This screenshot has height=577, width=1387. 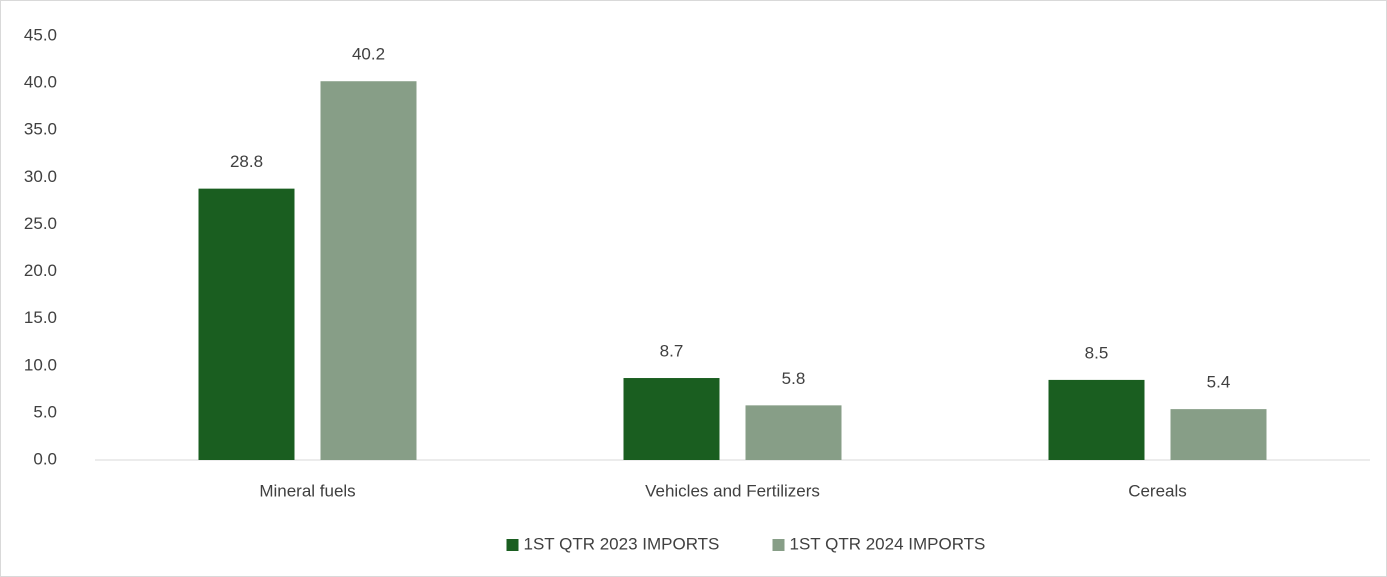 What do you see at coordinates (888, 543) in the screenshot?
I see `legend-label: 1ST QTR 2024 IMPORTS` at bounding box center [888, 543].